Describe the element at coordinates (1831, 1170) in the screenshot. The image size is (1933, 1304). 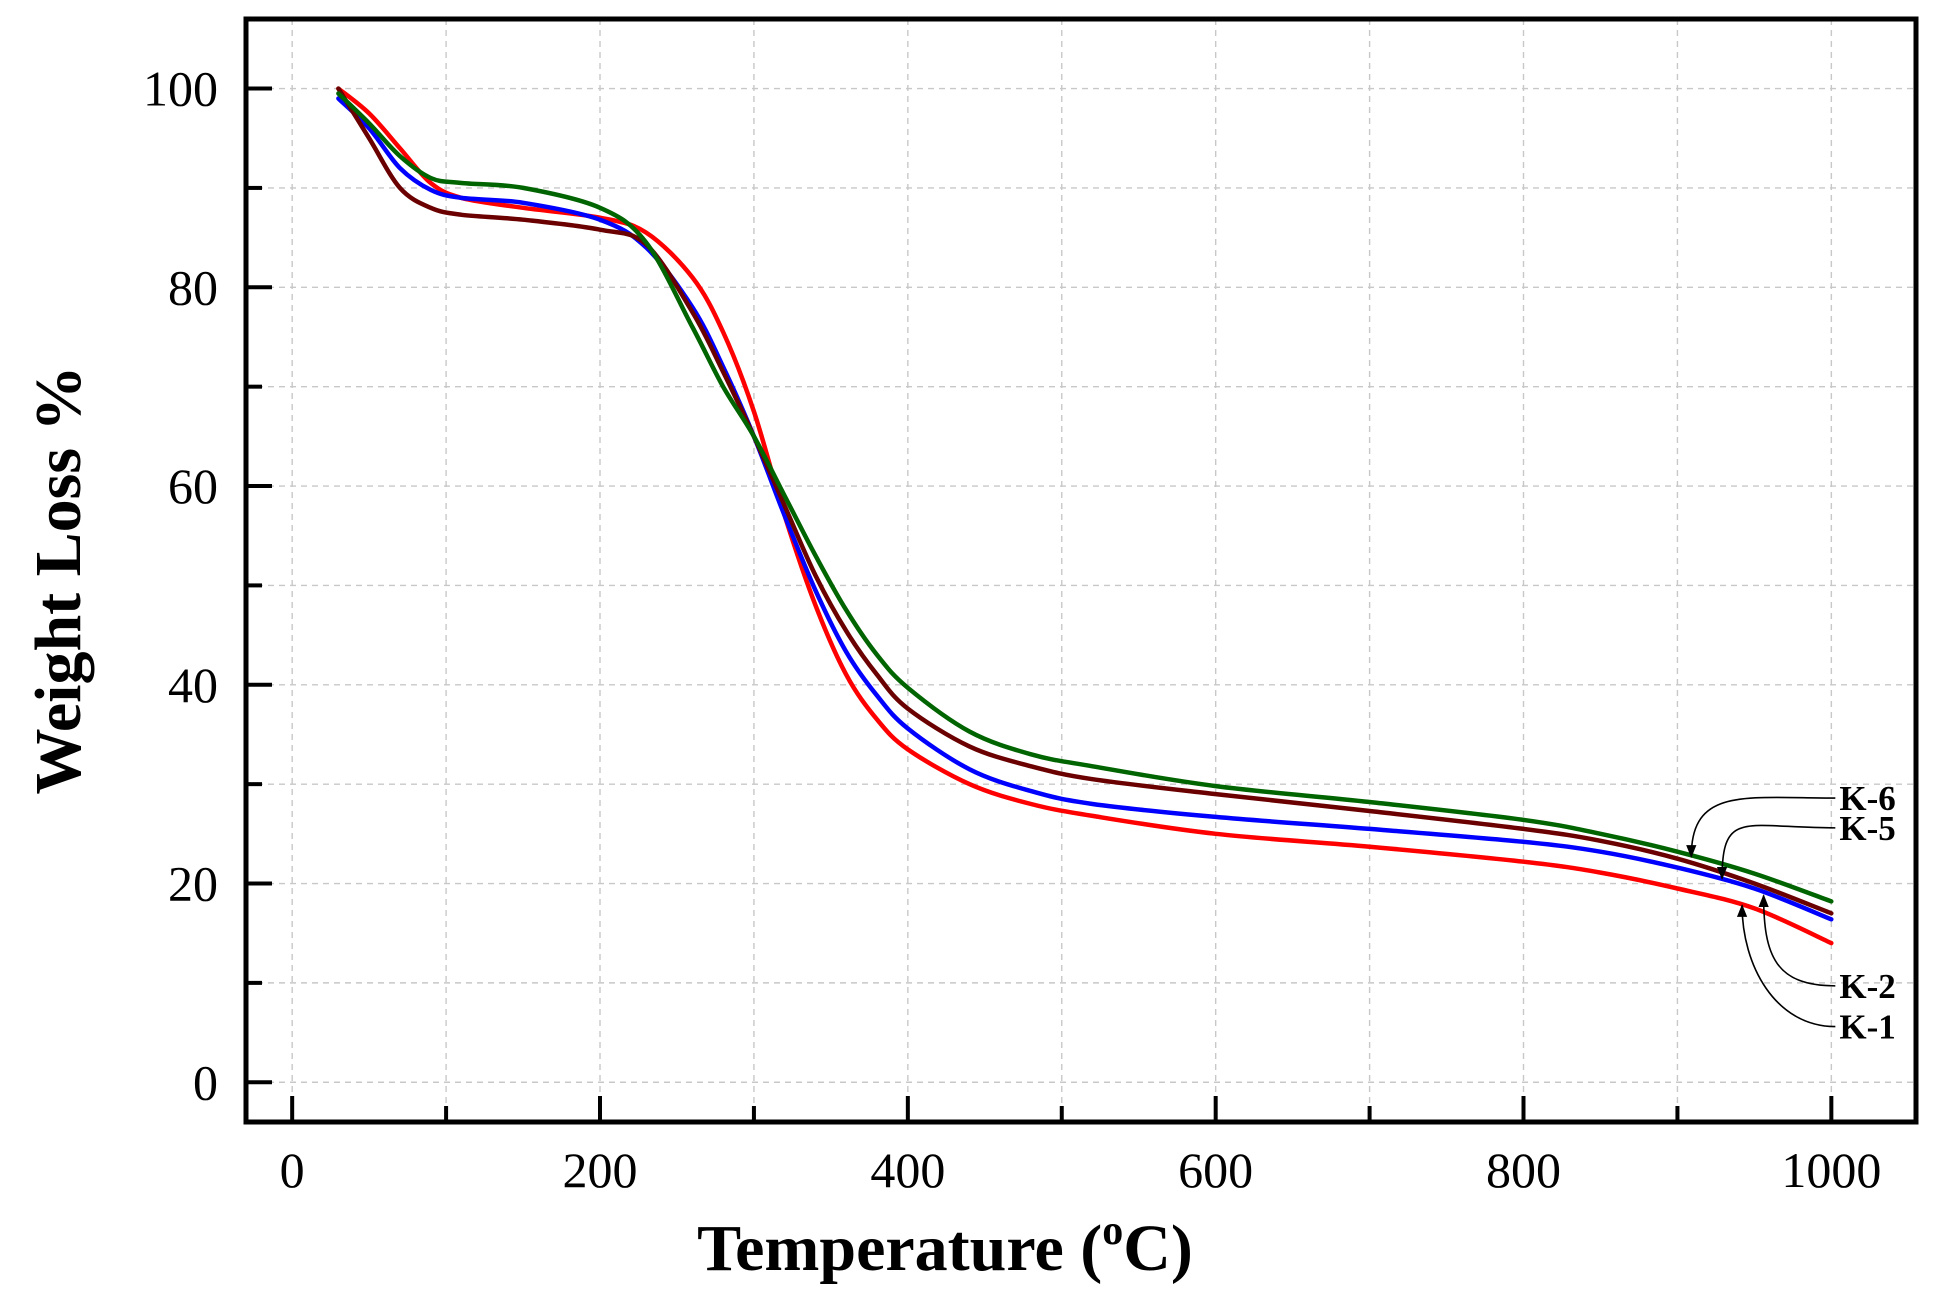
I see `x-tick-label: 1000` at that location.